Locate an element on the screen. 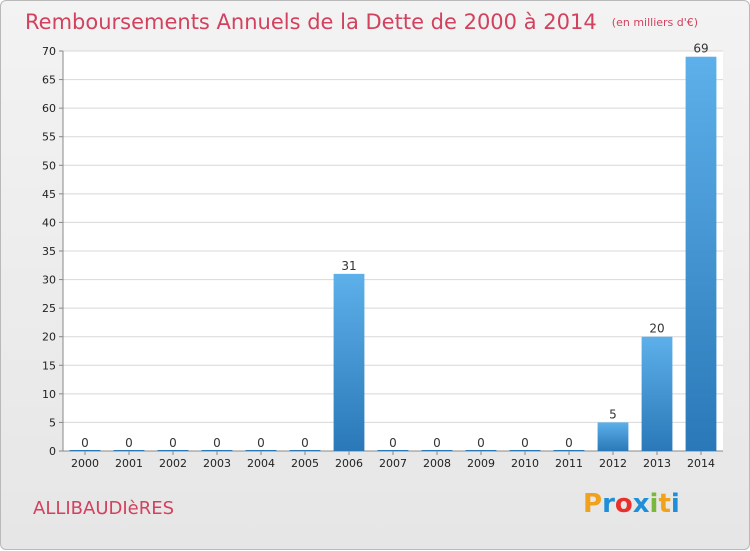 The width and height of the screenshot is (750, 551). x-tick-label: 2012 is located at coordinates (613, 463).